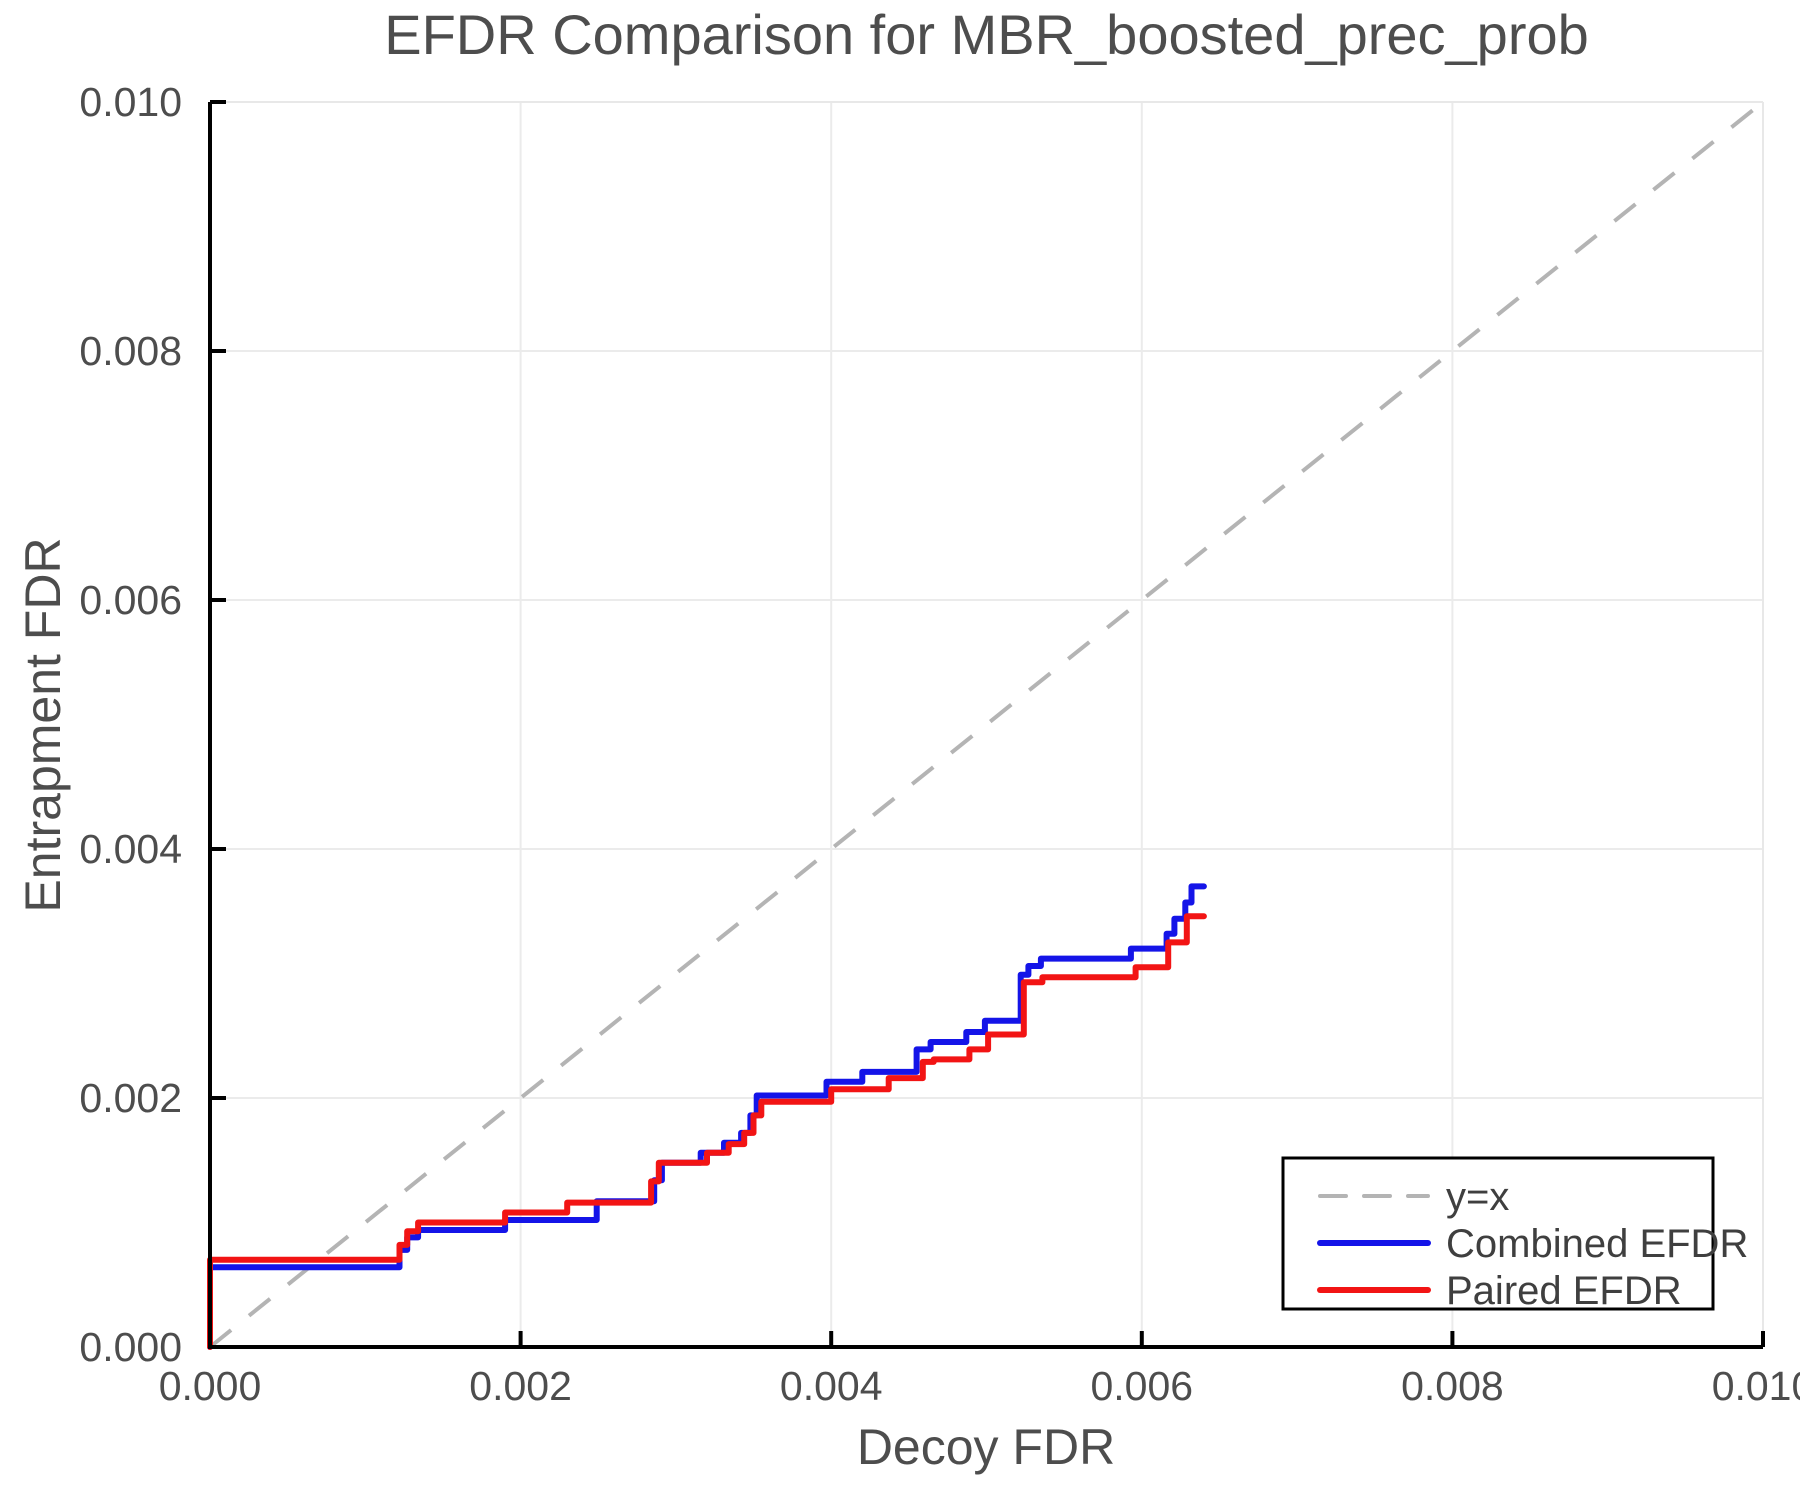  Describe the element at coordinates (130, 600) in the screenshot. I see `y-tick-label: 0.006` at that location.